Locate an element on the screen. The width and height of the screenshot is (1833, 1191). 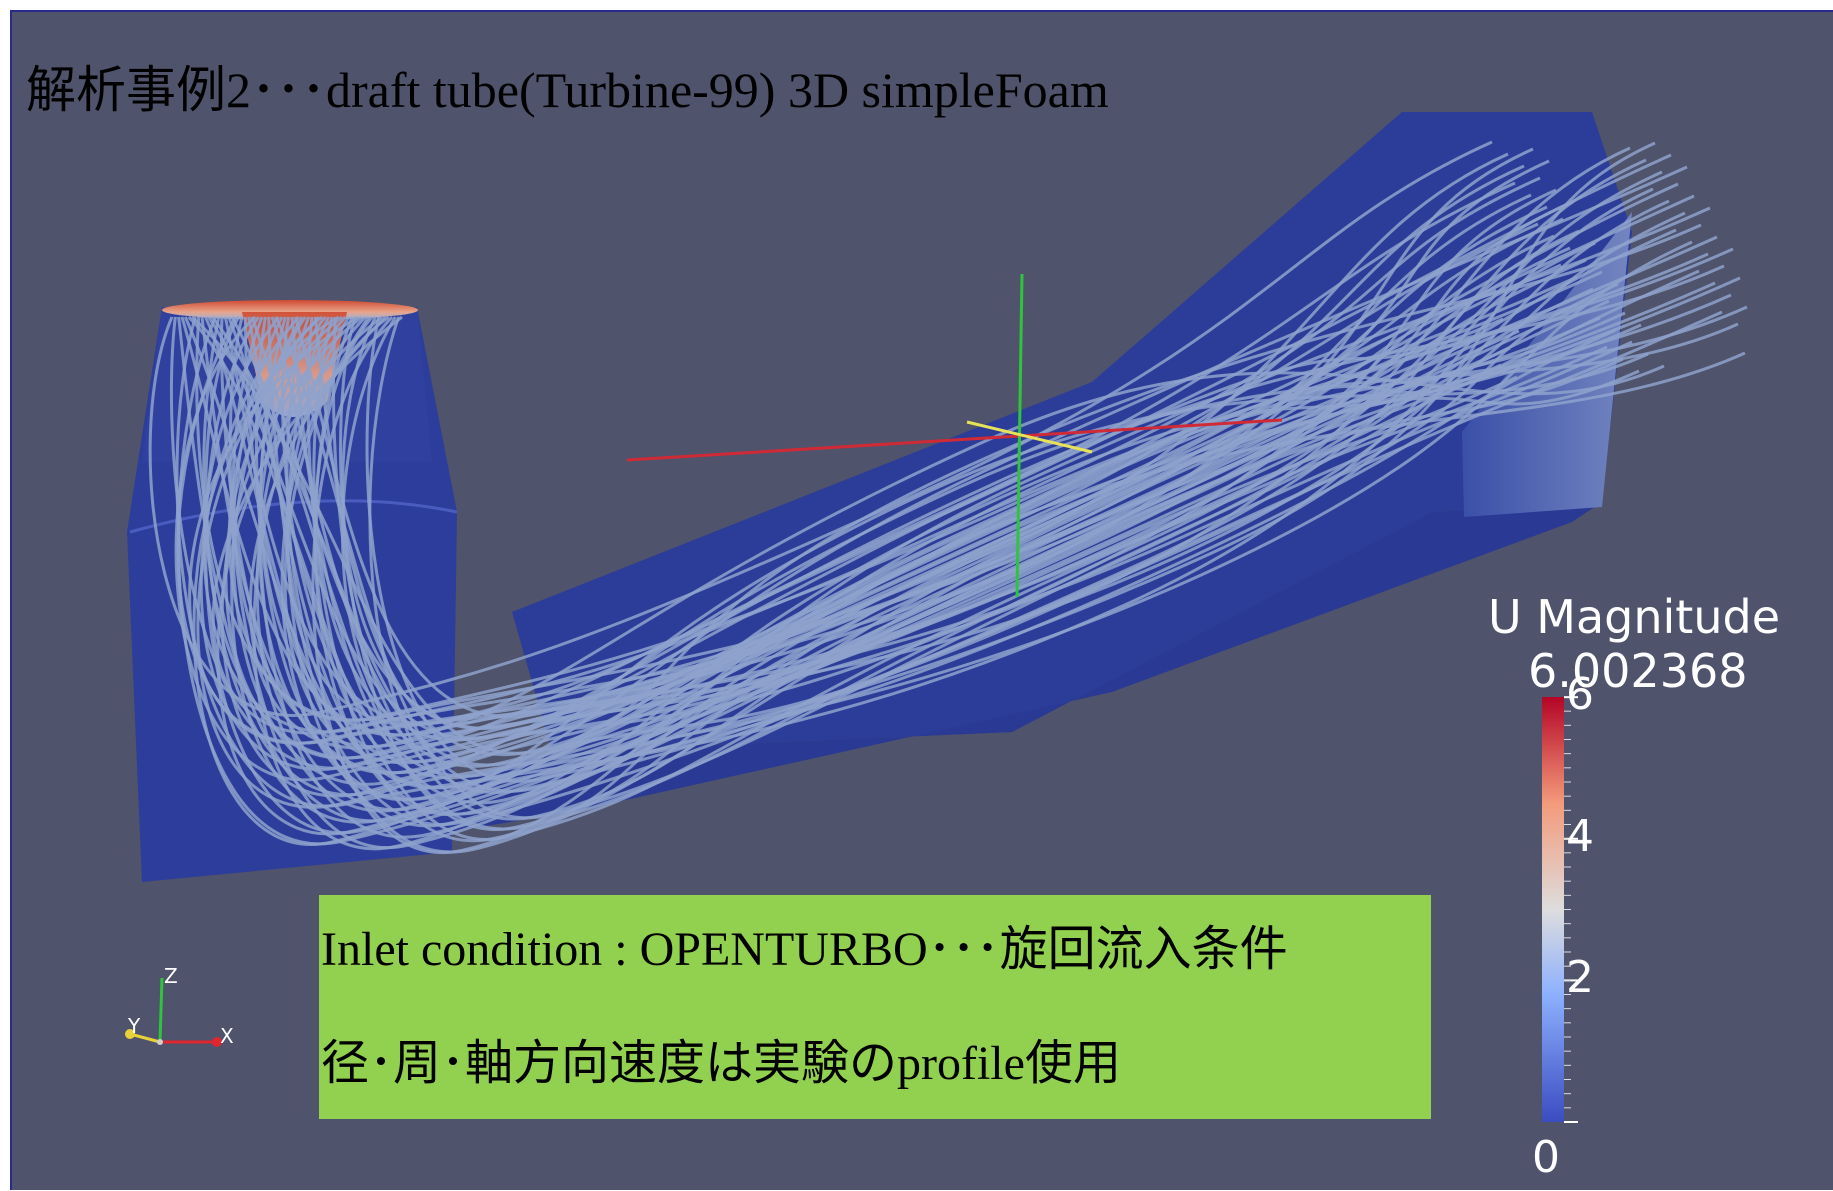
color-legend-tick-label: 2 is located at coordinates (1580, 978).